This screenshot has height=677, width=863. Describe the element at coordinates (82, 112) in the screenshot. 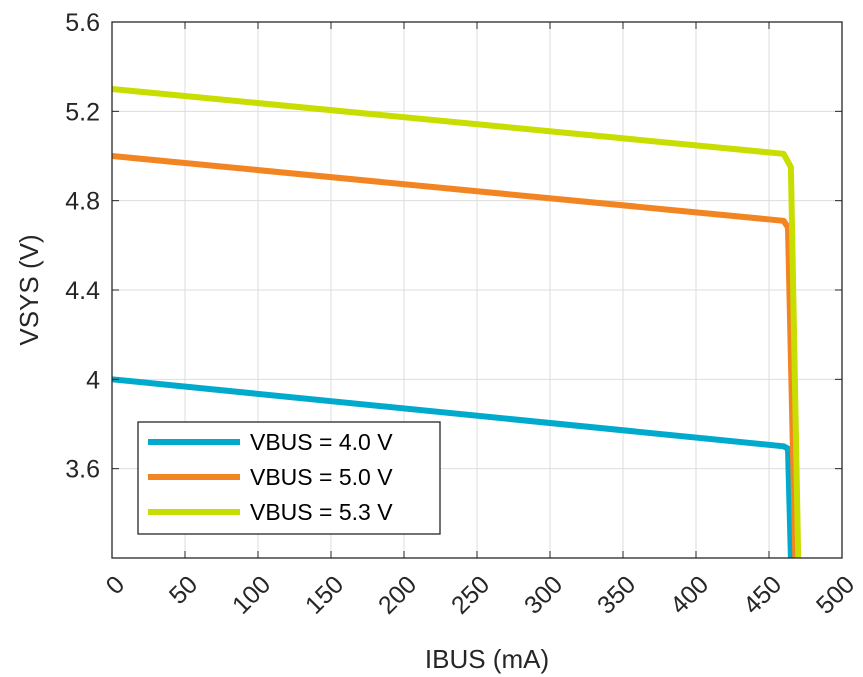

I see `y-tick-label: 5.2` at that location.